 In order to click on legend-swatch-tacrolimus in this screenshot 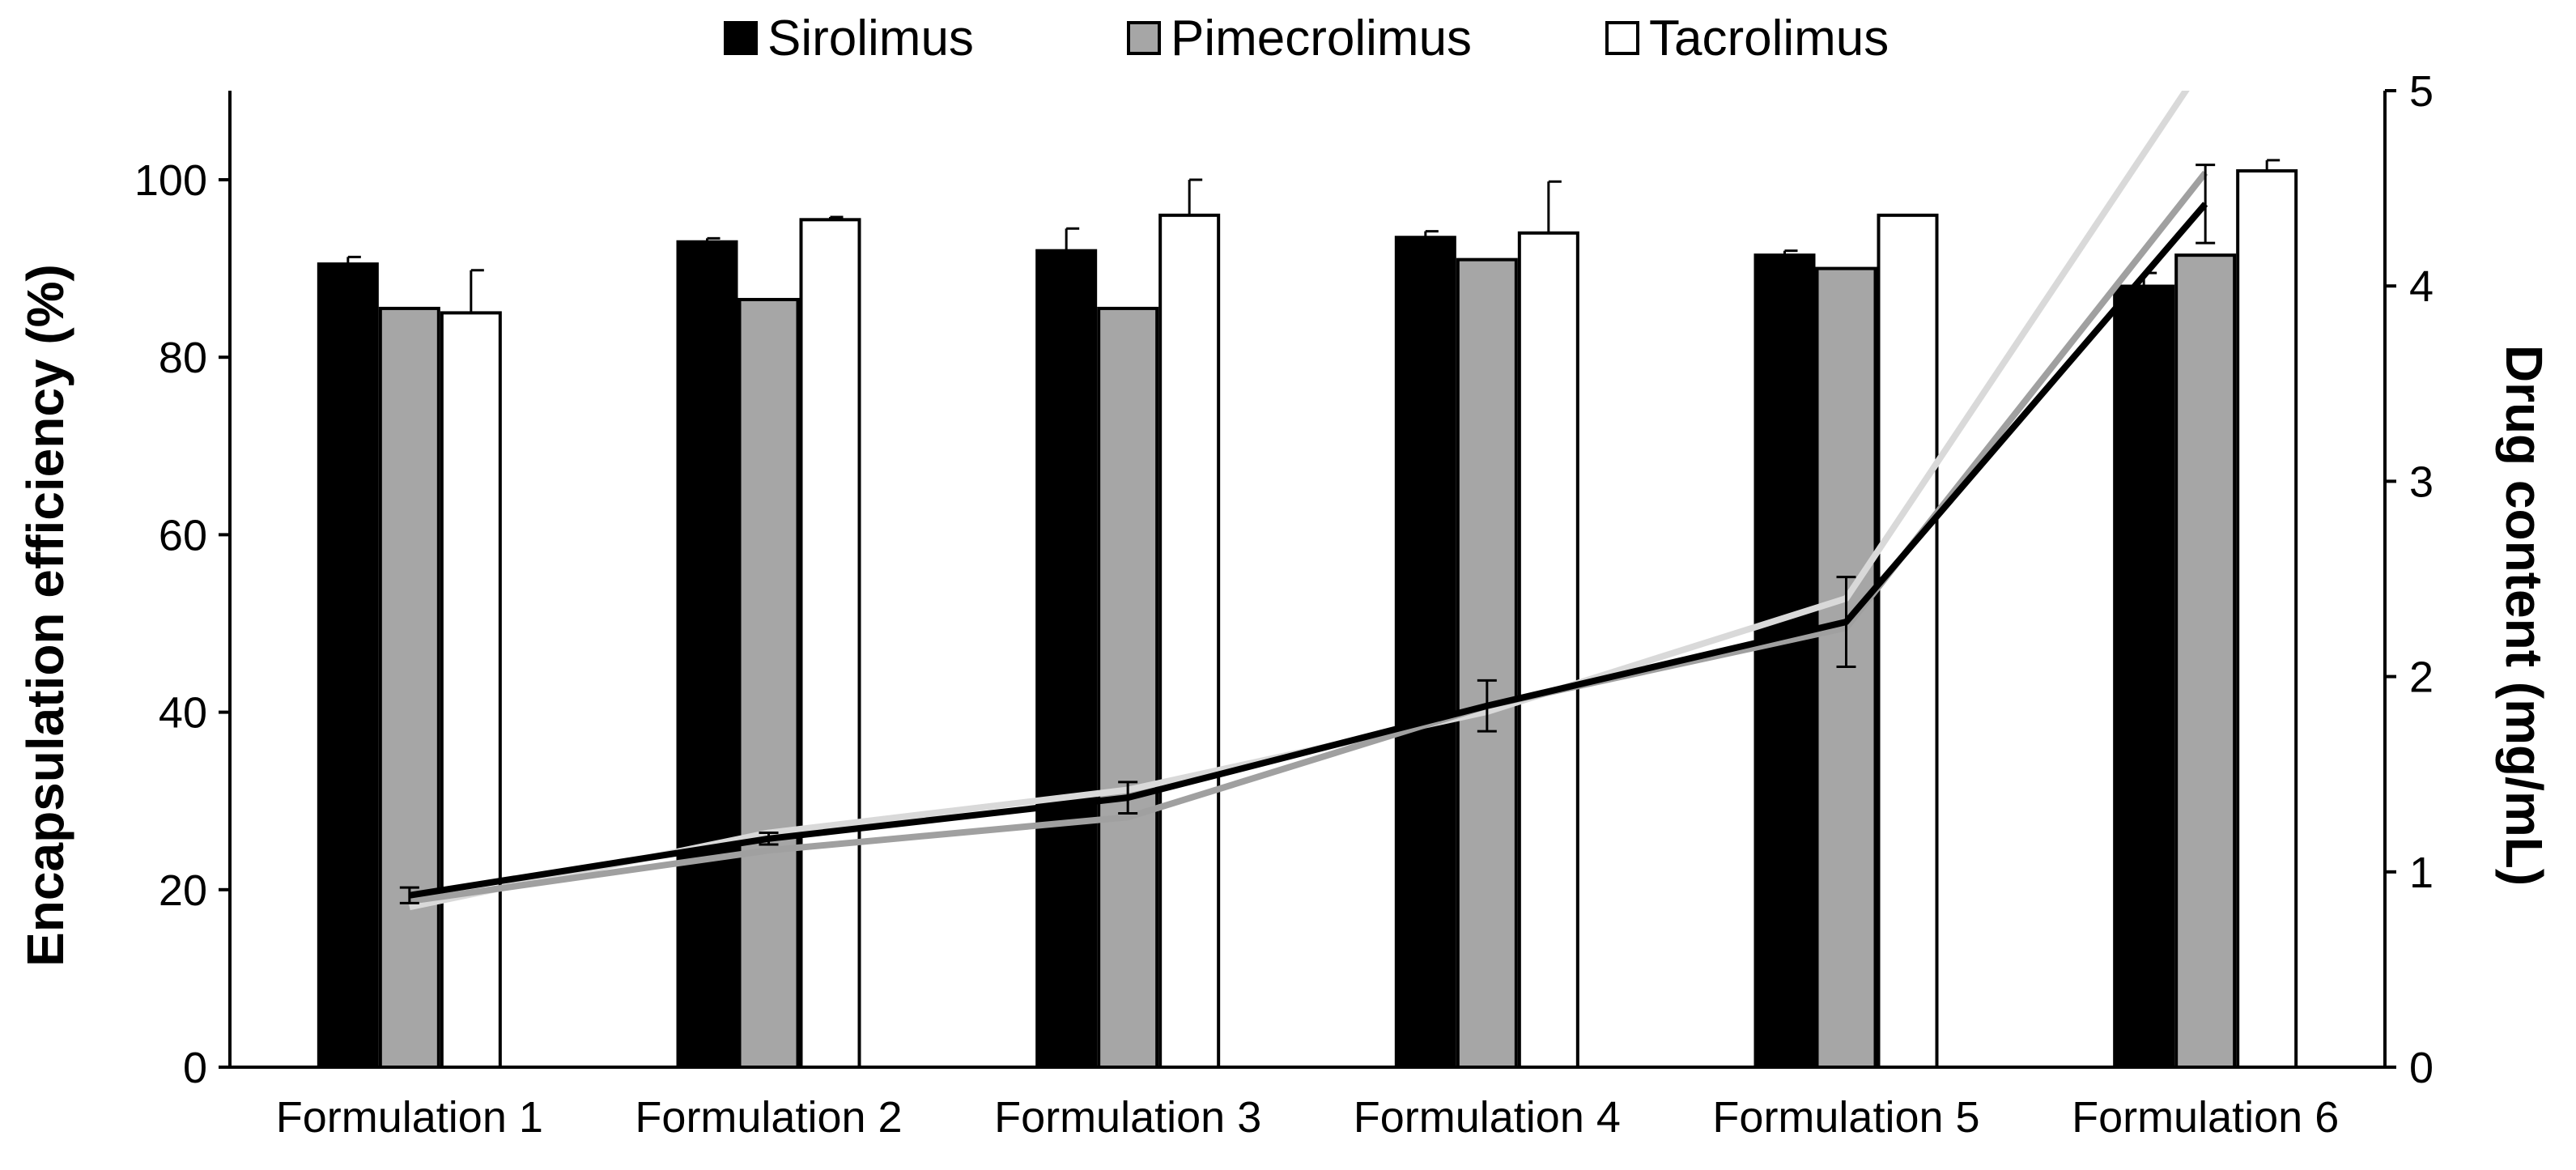, I will do `click(1622, 38)`.